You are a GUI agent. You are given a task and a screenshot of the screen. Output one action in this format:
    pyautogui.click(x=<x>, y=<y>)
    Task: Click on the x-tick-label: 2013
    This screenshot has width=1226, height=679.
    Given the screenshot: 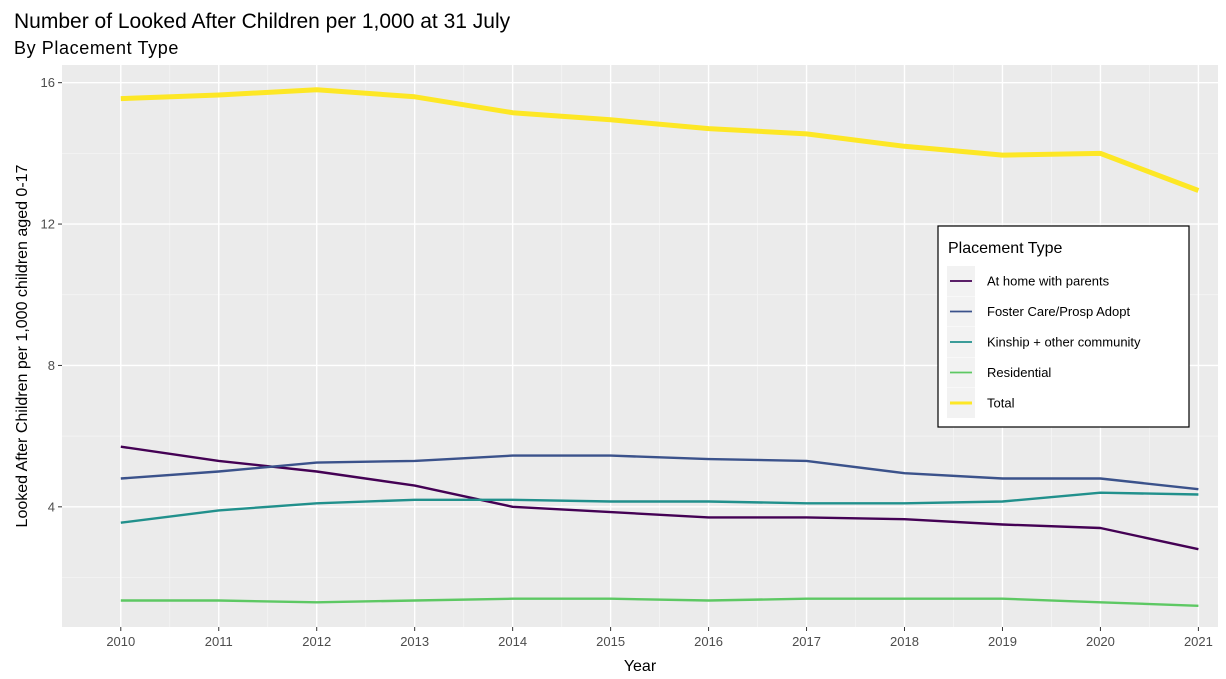 What is the action you would take?
    pyautogui.click(x=414, y=641)
    